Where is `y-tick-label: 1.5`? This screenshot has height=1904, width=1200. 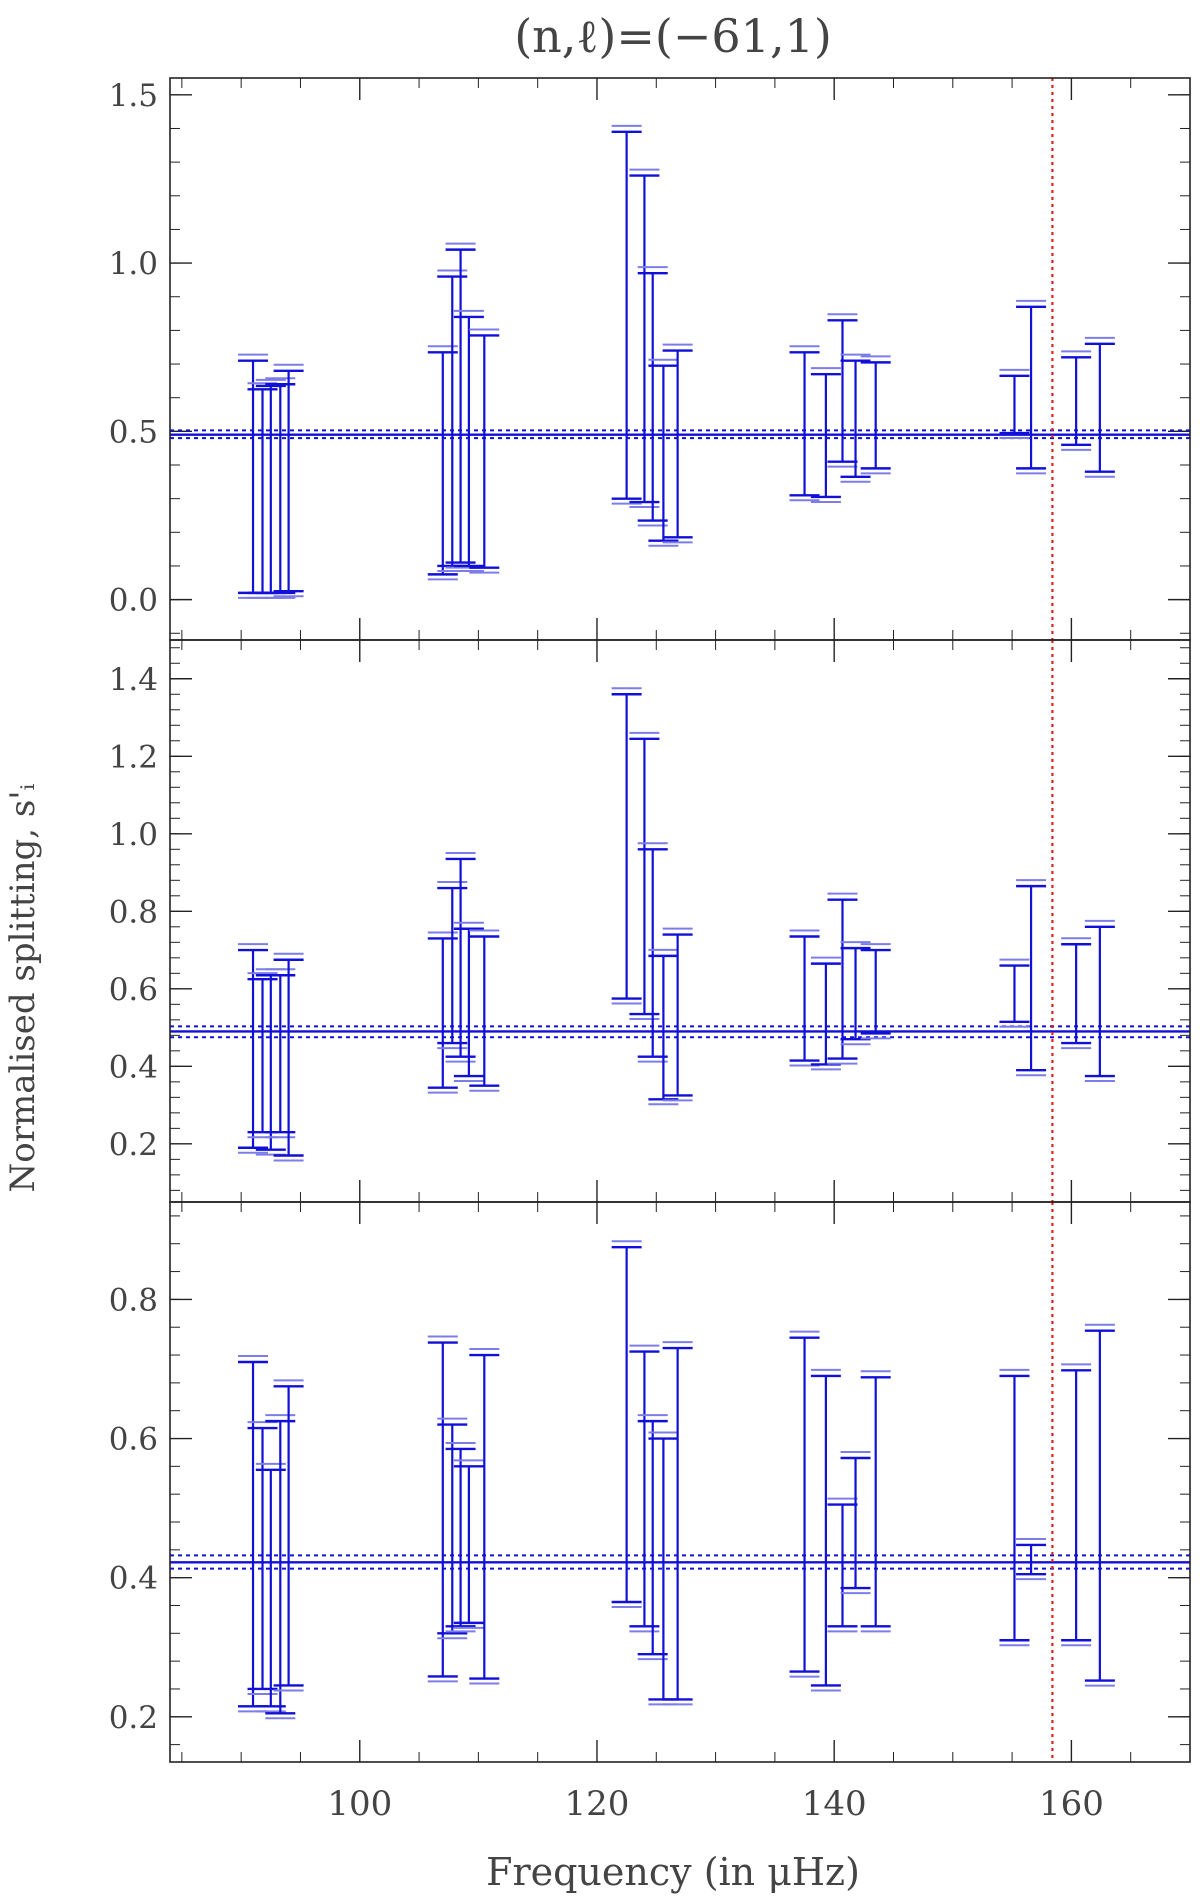 y-tick-label: 1.5 is located at coordinates (133, 96).